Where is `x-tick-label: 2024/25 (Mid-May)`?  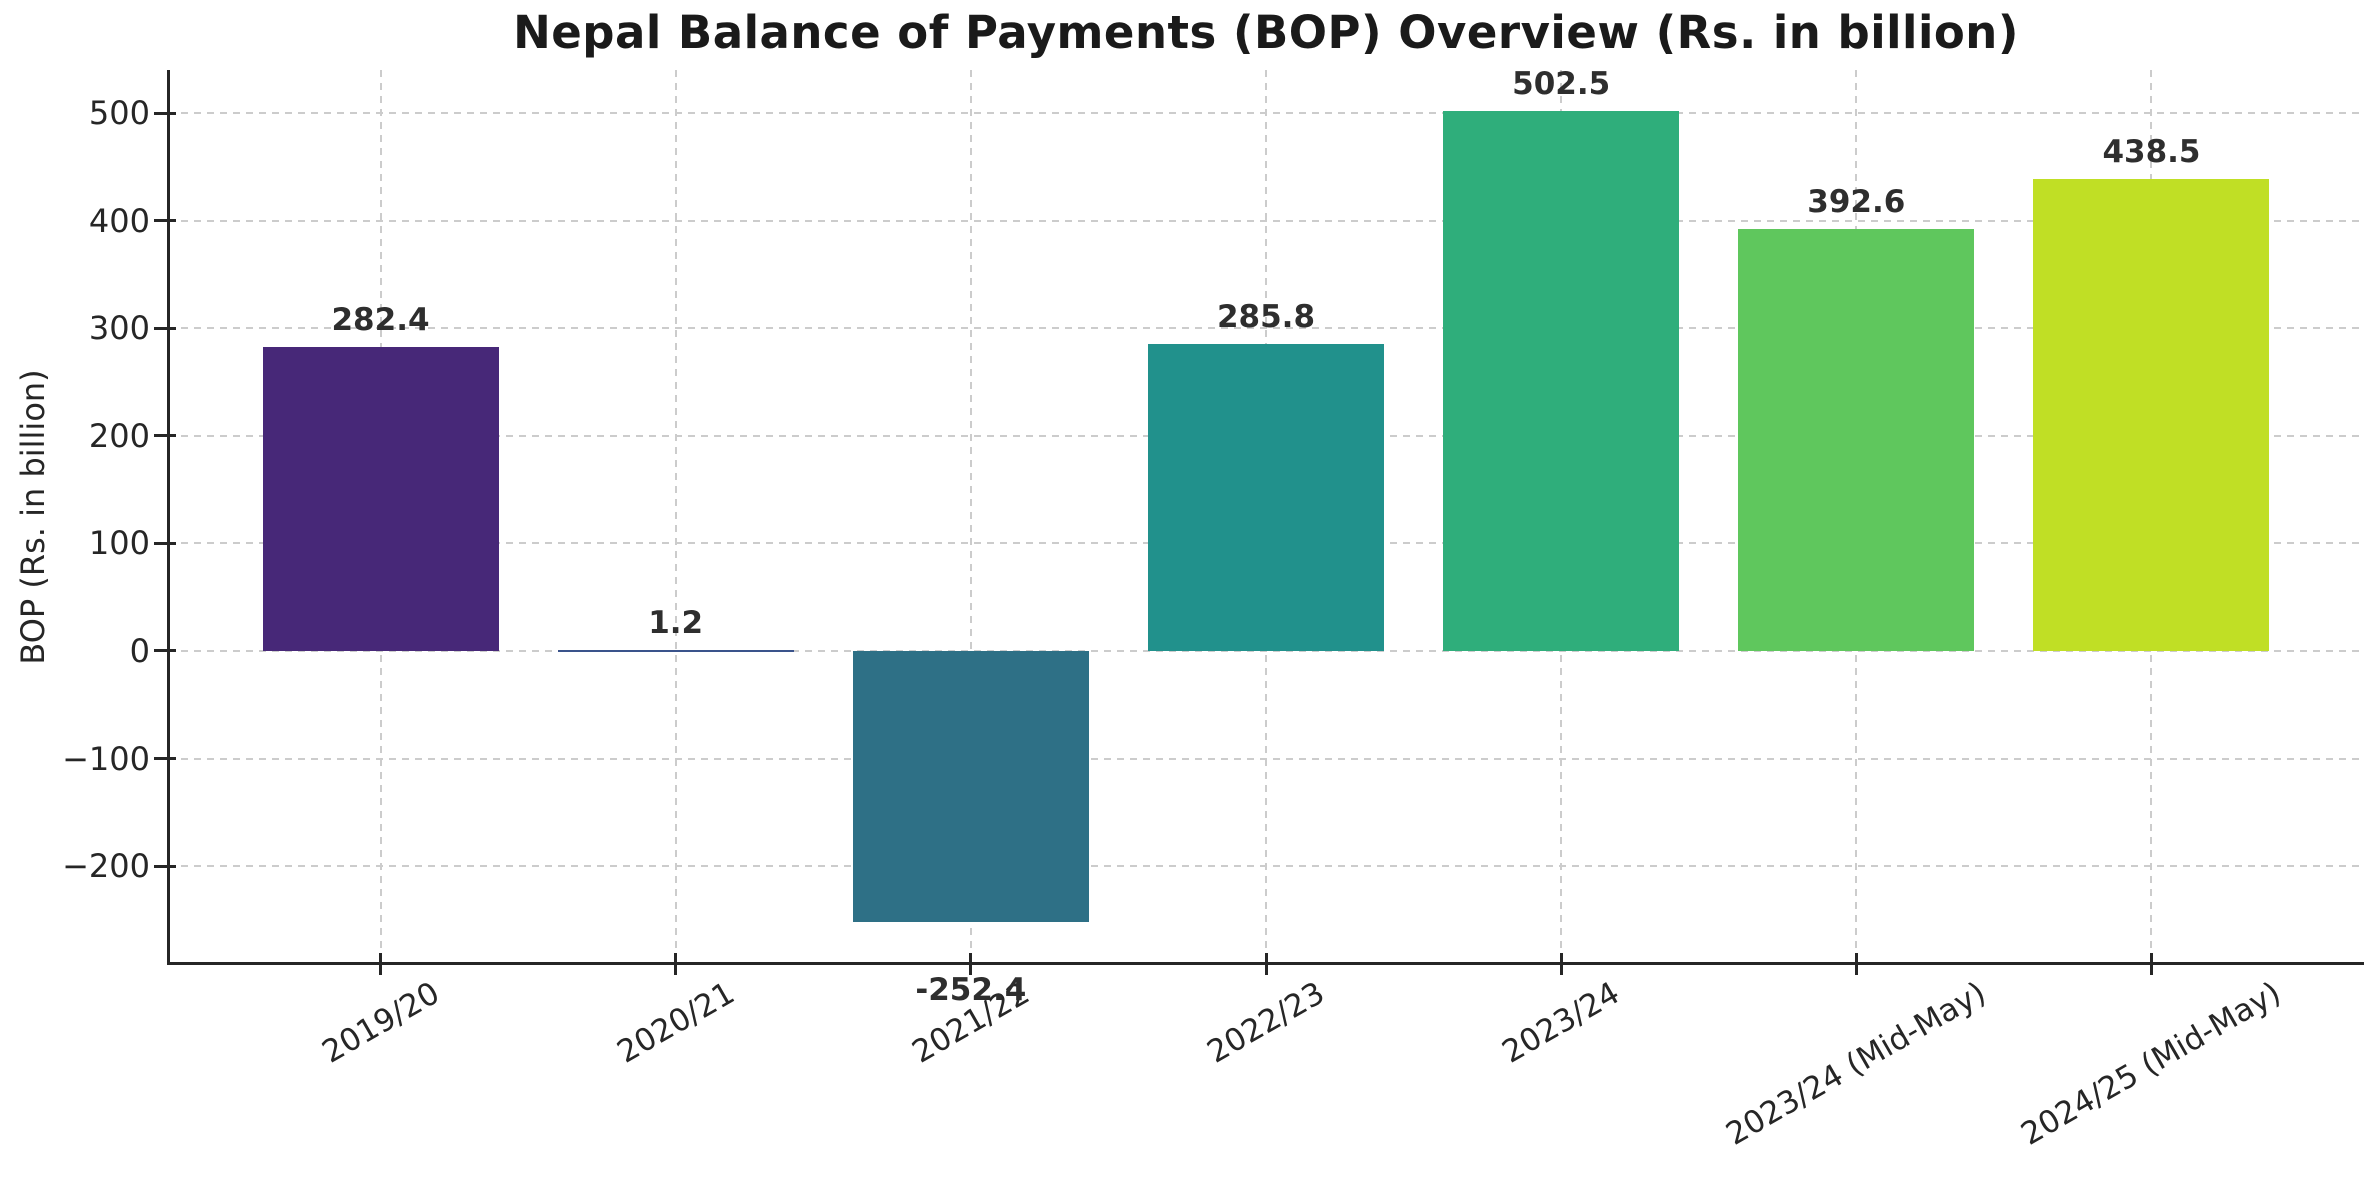 x-tick-label: 2024/25 (Mid-May) is located at coordinates (2151, 1063).